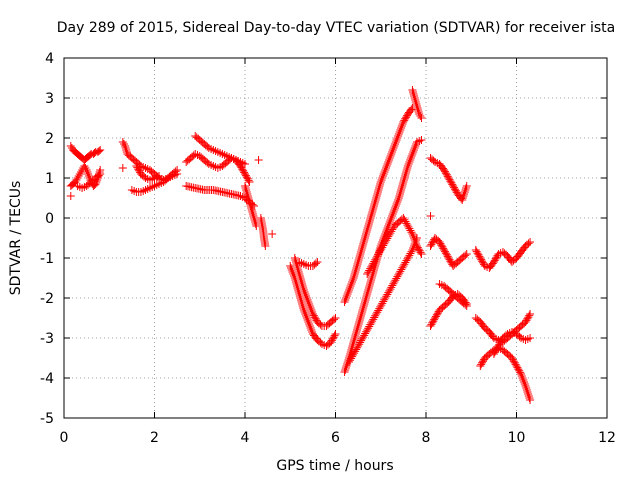 The height and width of the screenshot is (480, 640). What do you see at coordinates (426, 438) in the screenshot?
I see `x-tick-label: 8` at bounding box center [426, 438].